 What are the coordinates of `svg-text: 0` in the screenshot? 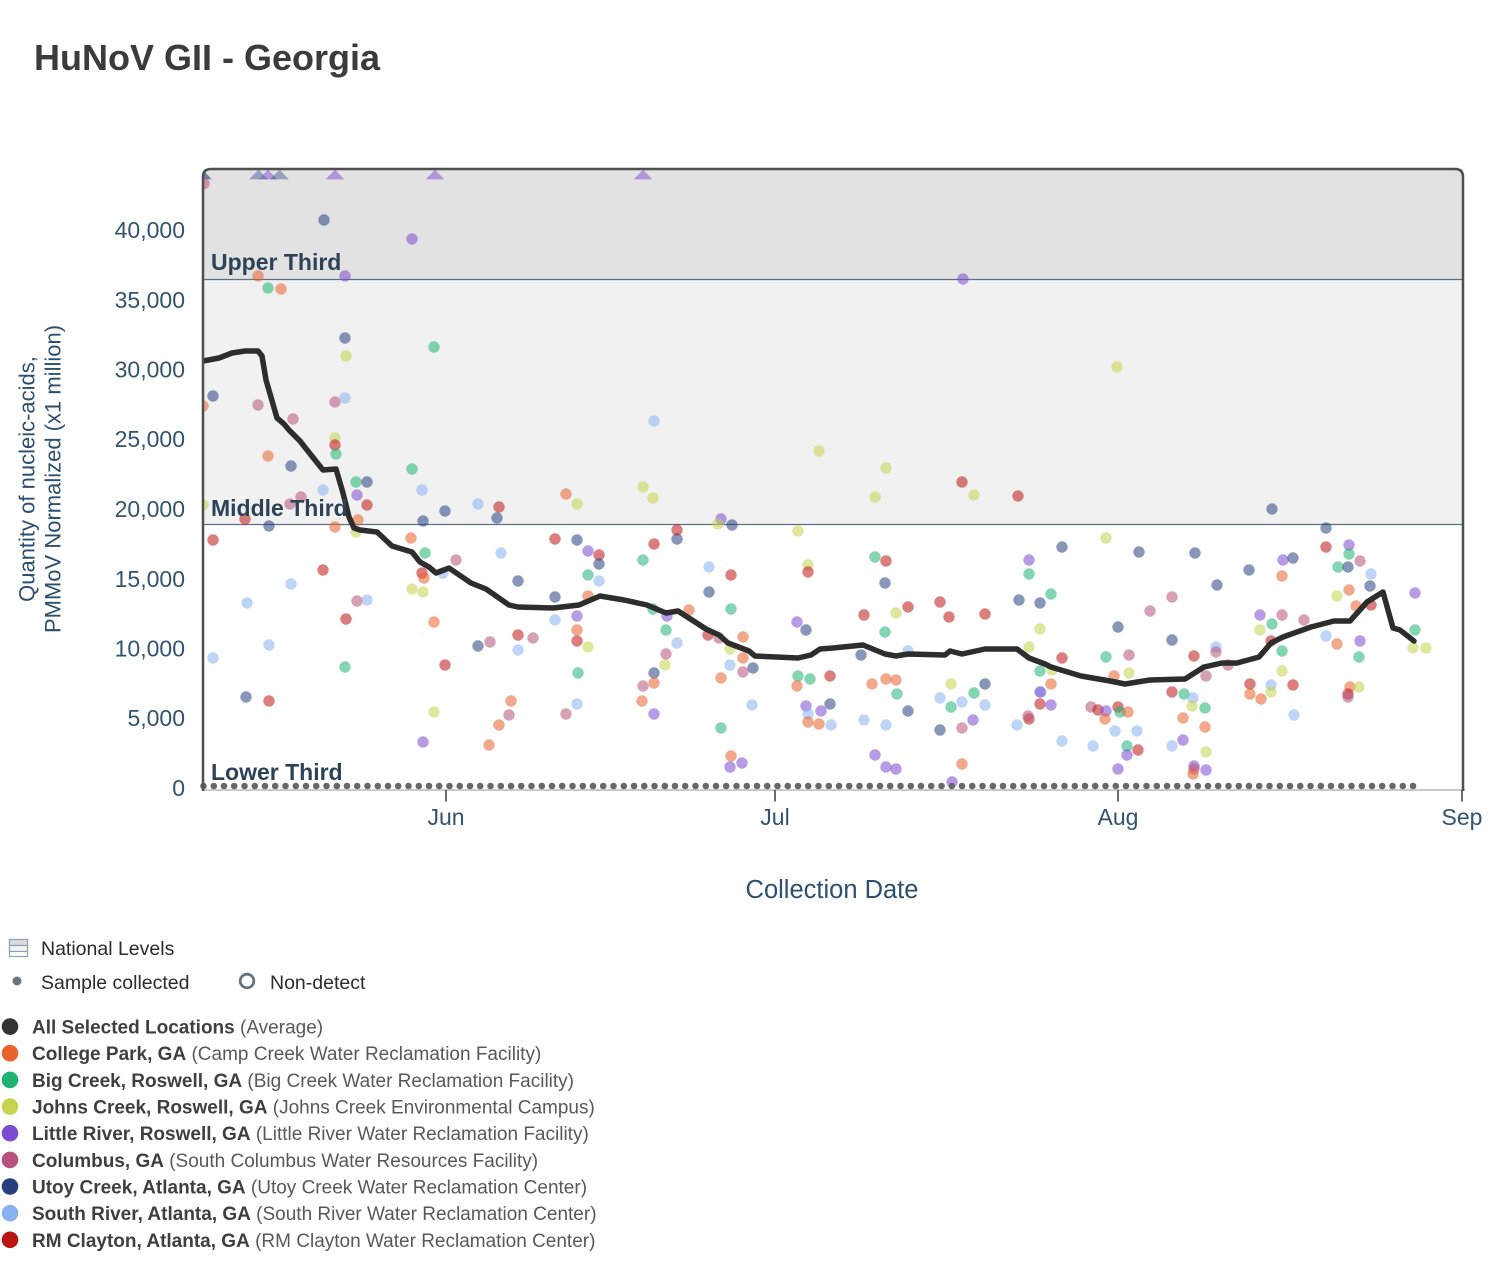 It's located at (178, 788).